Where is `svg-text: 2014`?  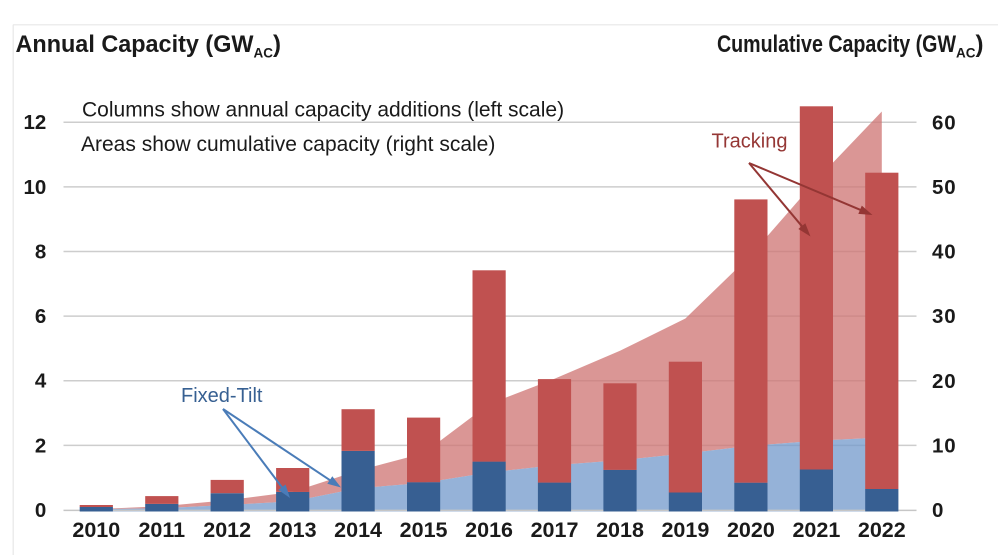 svg-text: 2014 is located at coordinates (358, 530).